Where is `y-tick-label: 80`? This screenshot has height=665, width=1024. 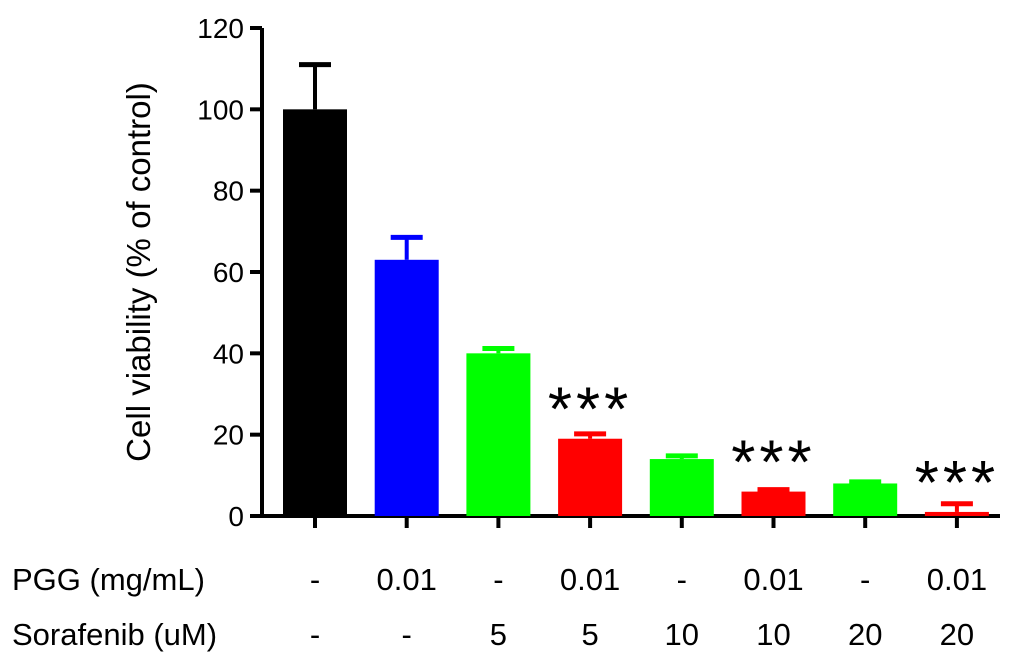
y-tick-label: 80 is located at coordinates (228, 191).